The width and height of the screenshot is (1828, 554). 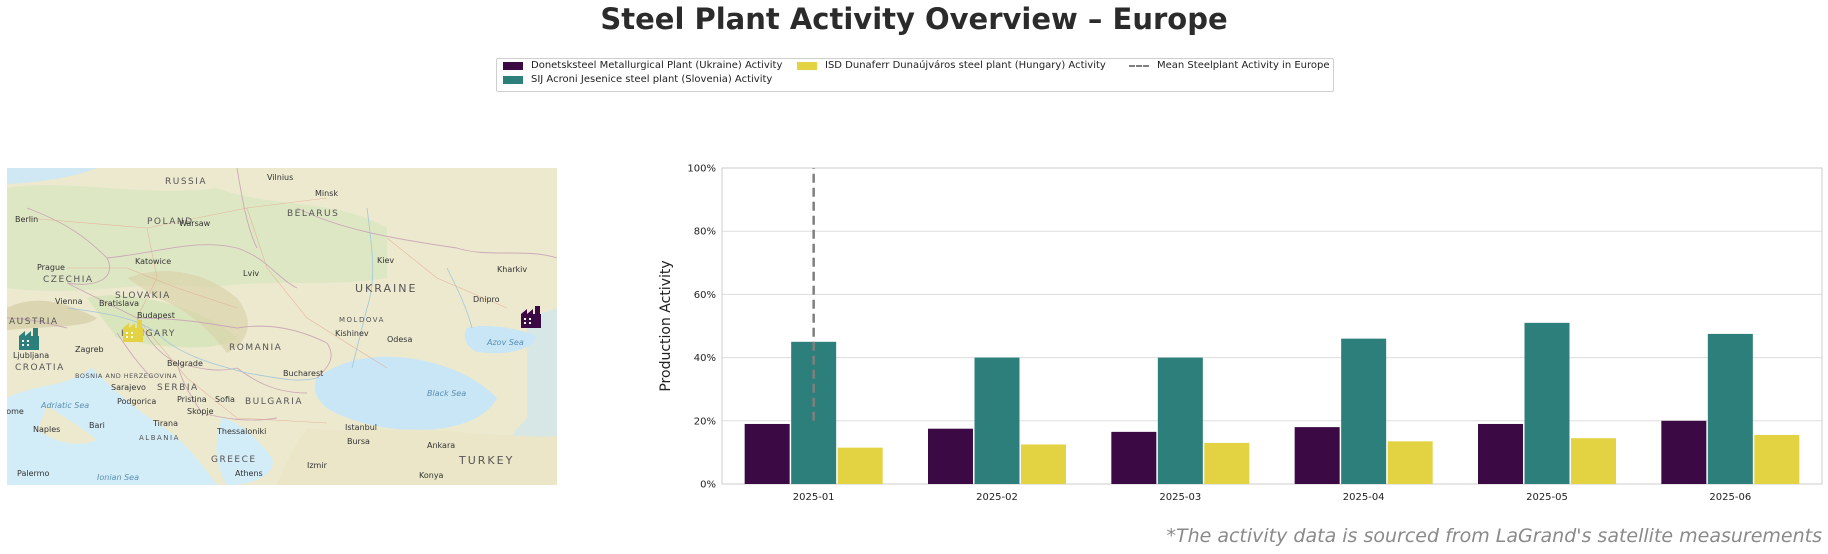 What do you see at coordinates (486, 299) in the screenshot?
I see `map-label-dnipro: Dnipro` at bounding box center [486, 299].